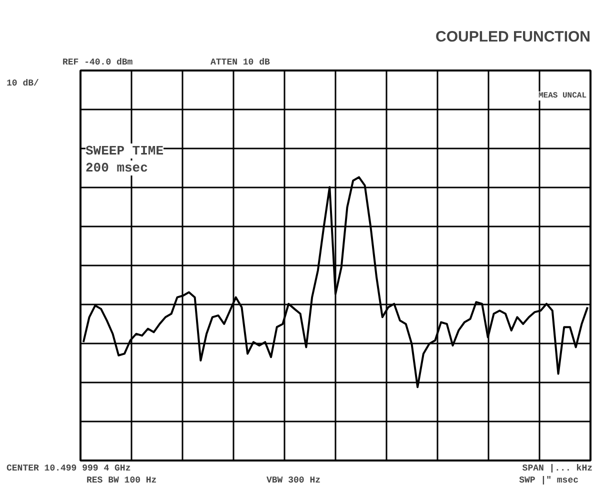  What do you see at coordinates (22, 83) in the screenshot?
I see `text: 10 dB/` at bounding box center [22, 83].